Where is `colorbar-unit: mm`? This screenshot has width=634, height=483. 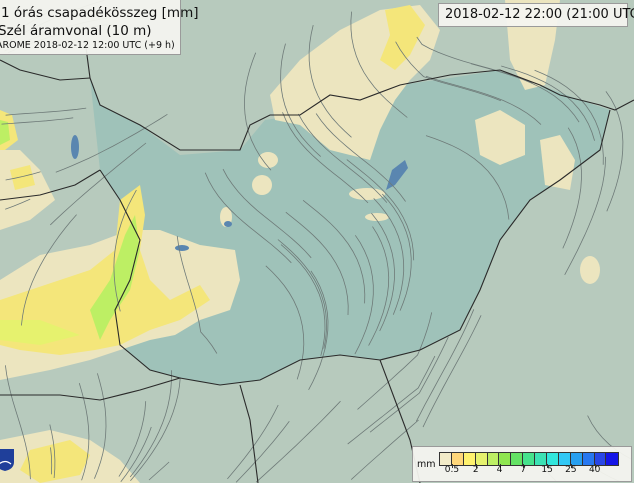 colorbar-unit: mm is located at coordinates (426, 464).